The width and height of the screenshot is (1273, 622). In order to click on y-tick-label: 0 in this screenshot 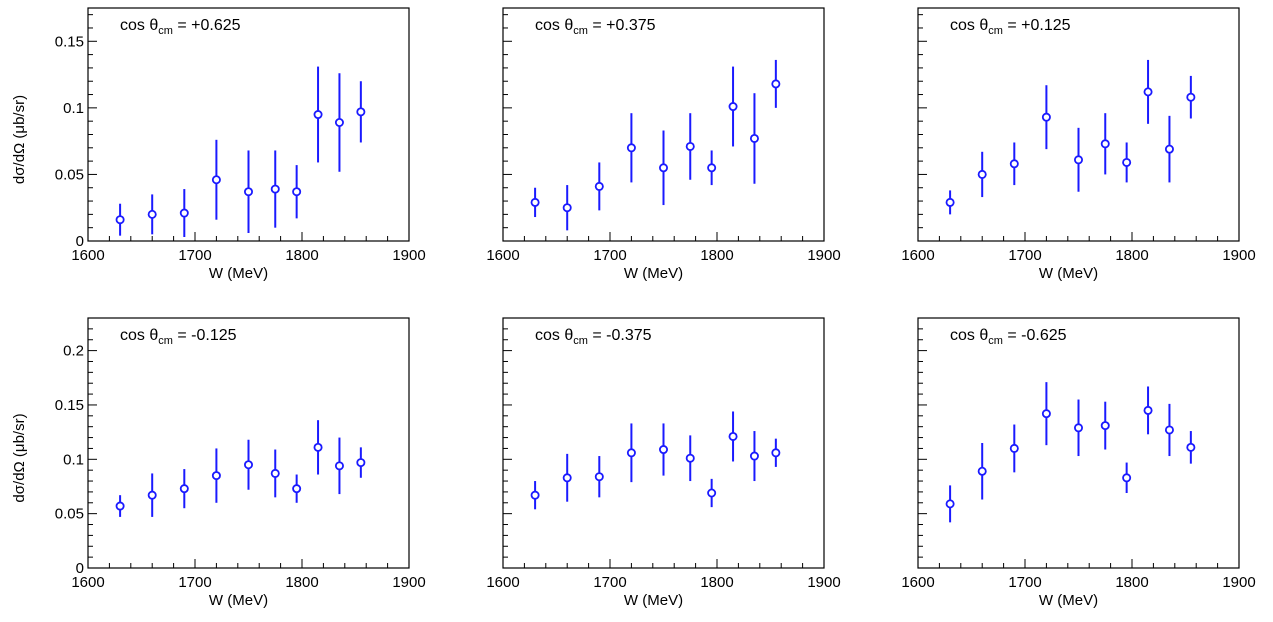, I will do `click(80, 241)`.